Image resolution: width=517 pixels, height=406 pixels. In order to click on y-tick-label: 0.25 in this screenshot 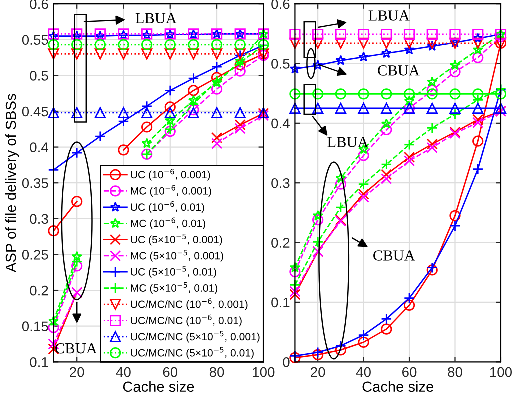, I will do `click(35, 255)`.